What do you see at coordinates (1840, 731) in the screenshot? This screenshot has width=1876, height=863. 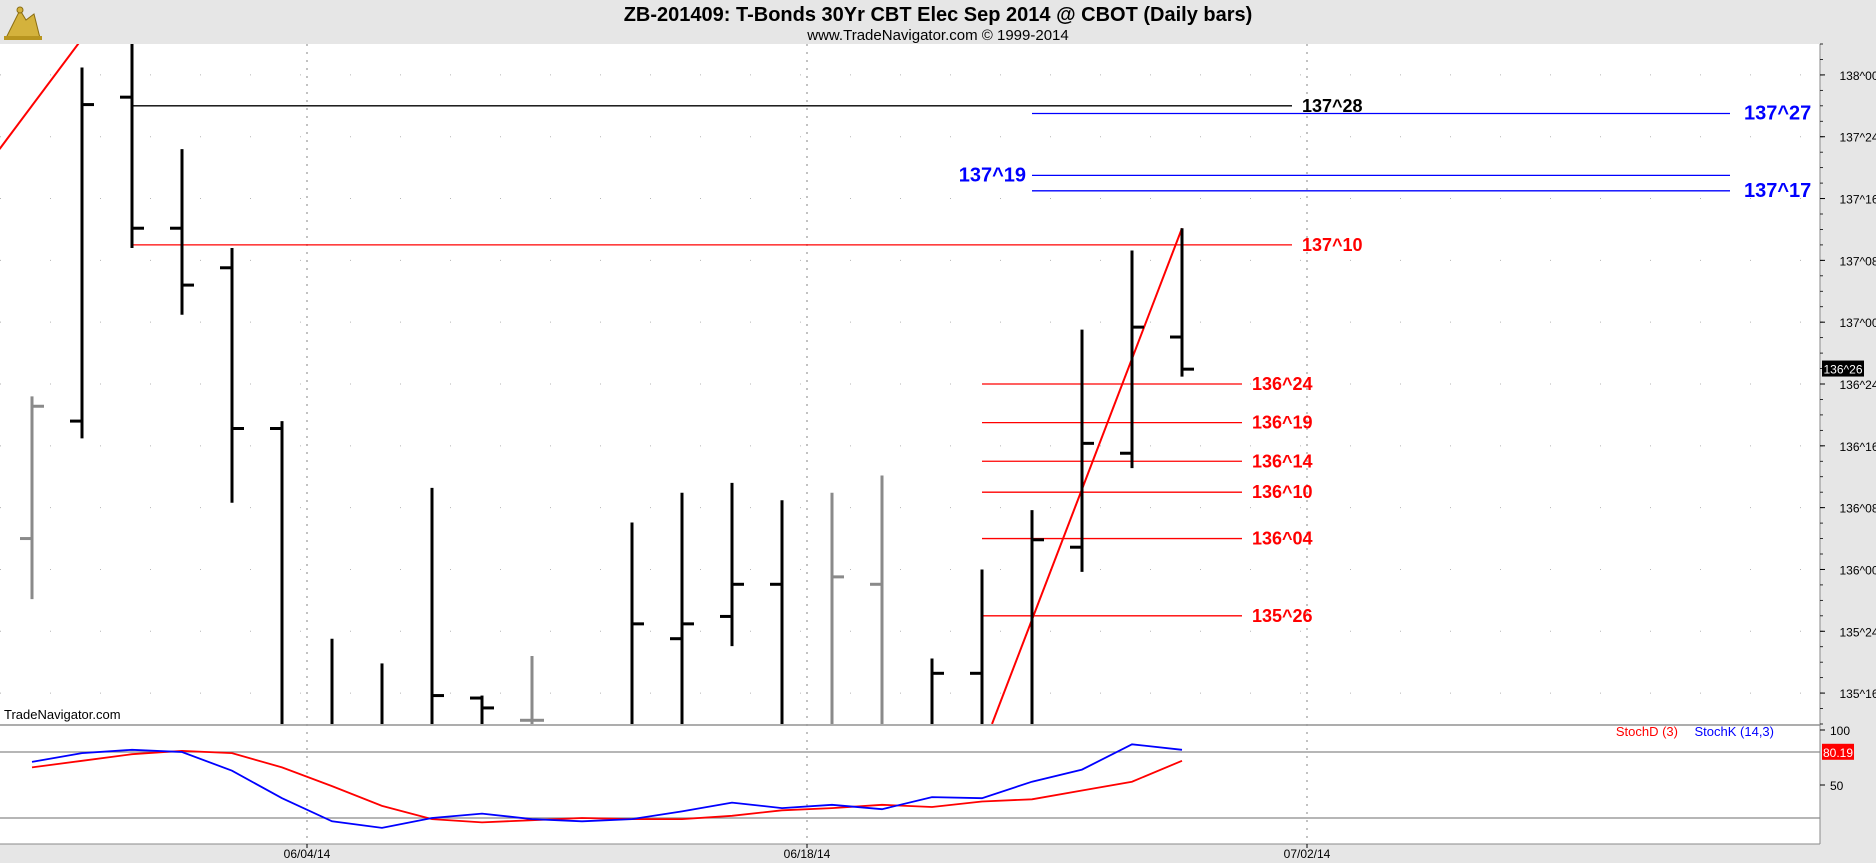 I see `stochastic-tick-label: 100` at bounding box center [1840, 731].